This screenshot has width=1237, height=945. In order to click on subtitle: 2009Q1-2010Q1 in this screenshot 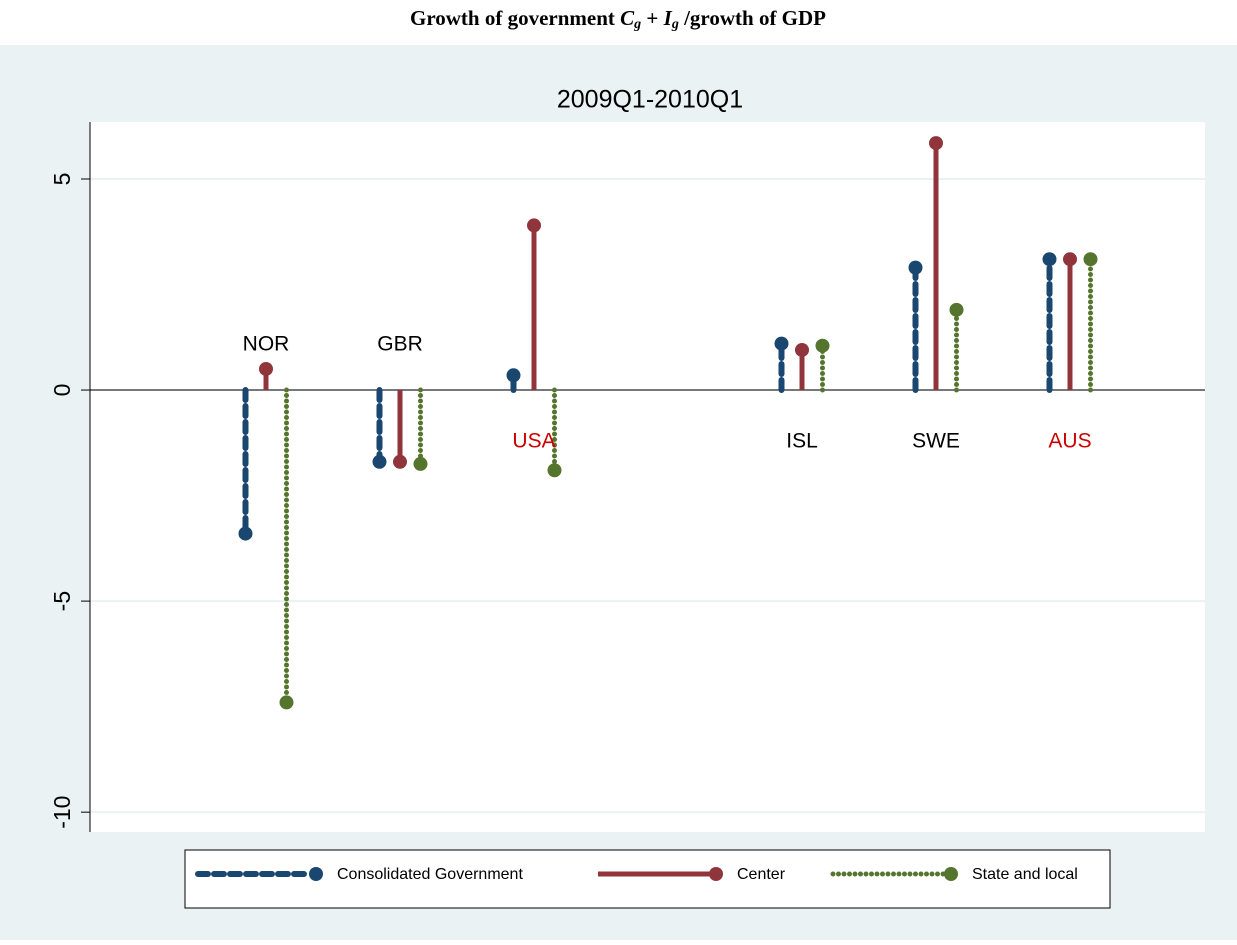, I will do `click(650, 100)`.